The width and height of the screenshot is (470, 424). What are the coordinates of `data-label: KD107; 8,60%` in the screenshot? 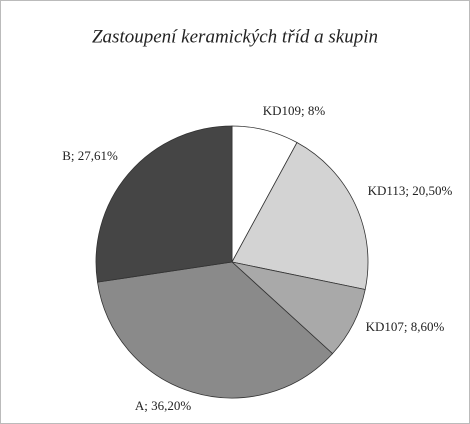 It's located at (405, 326).